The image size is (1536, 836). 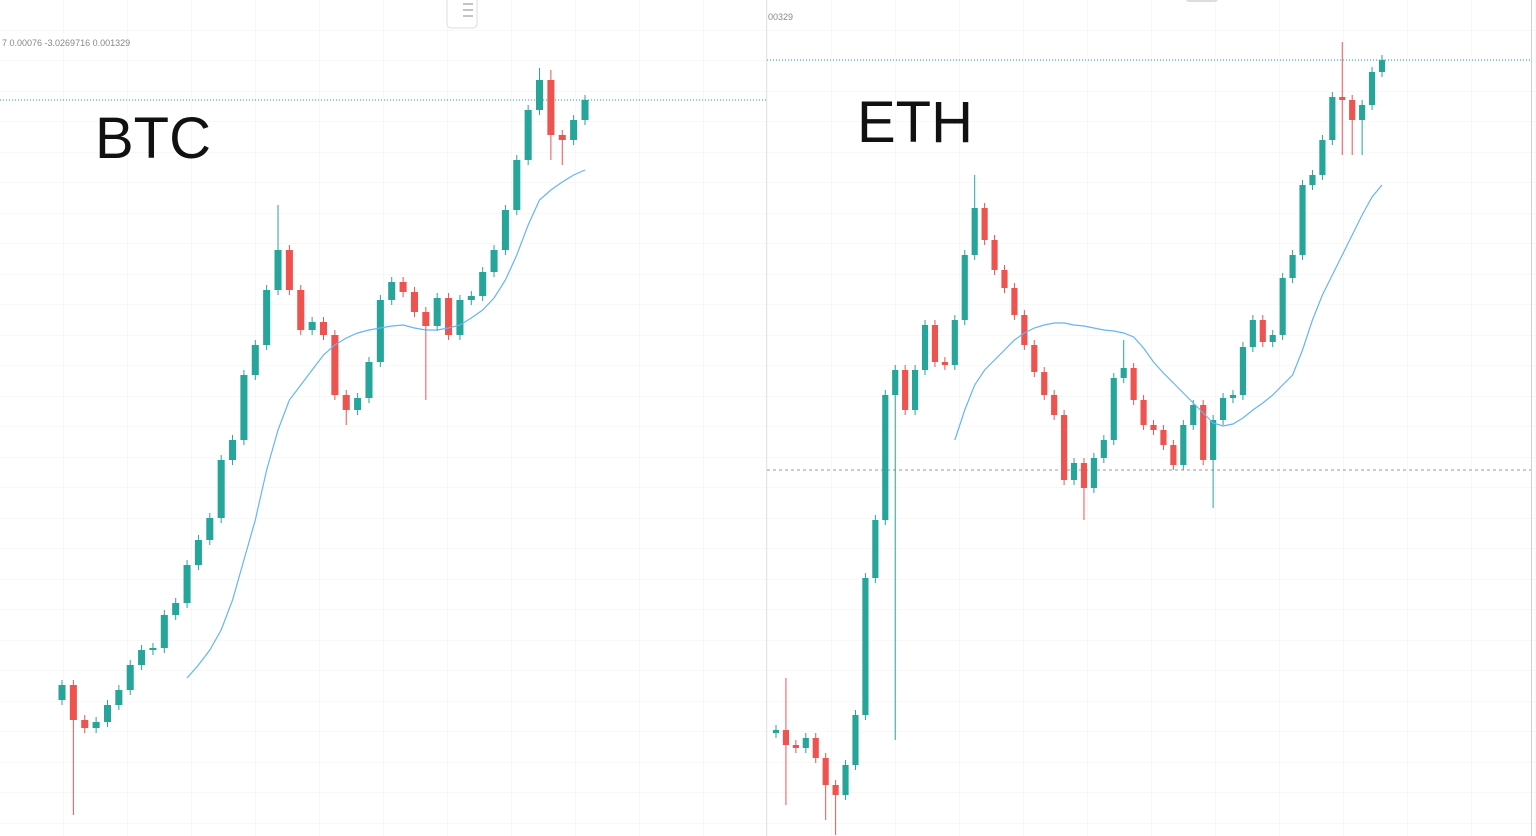 What do you see at coordinates (153, 138) in the screenshot?
I see `chart-title: BTC` at bounding box center [153, 138].